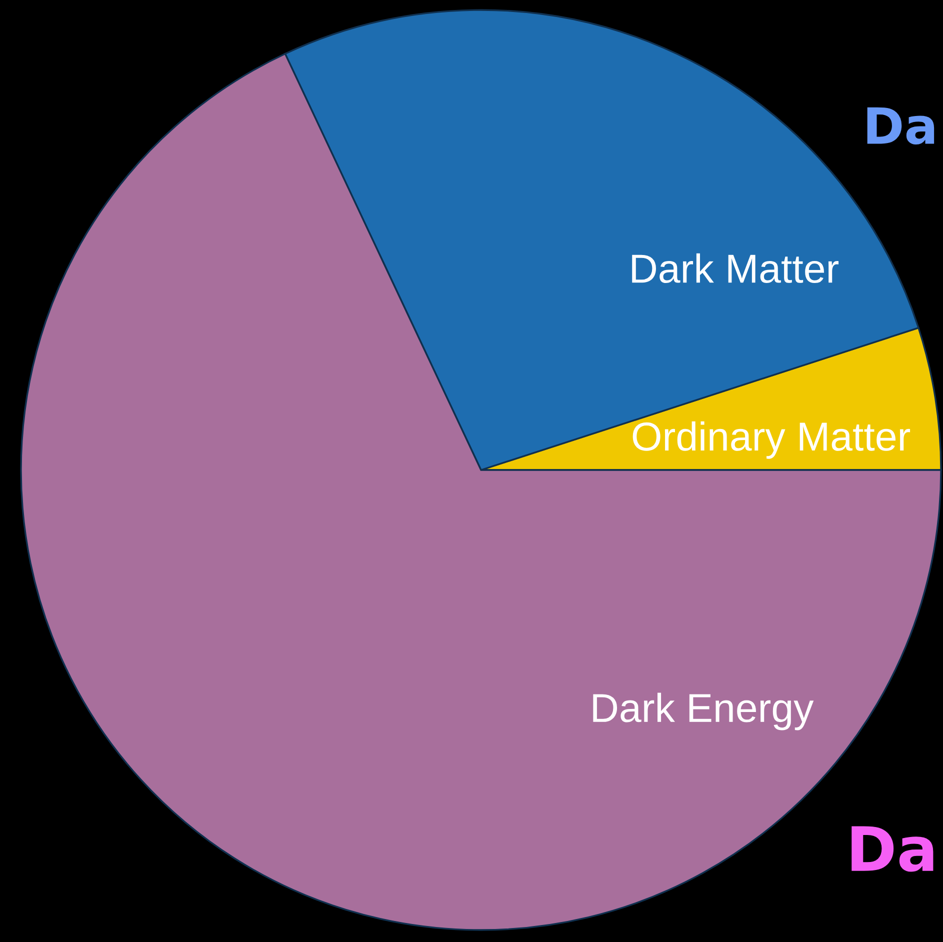 The width and height of the screenshot is (943, 942). Describe the element at coordinates (703, 711) in the screenshot. I see `slice-label: Dark Energy` at that location.